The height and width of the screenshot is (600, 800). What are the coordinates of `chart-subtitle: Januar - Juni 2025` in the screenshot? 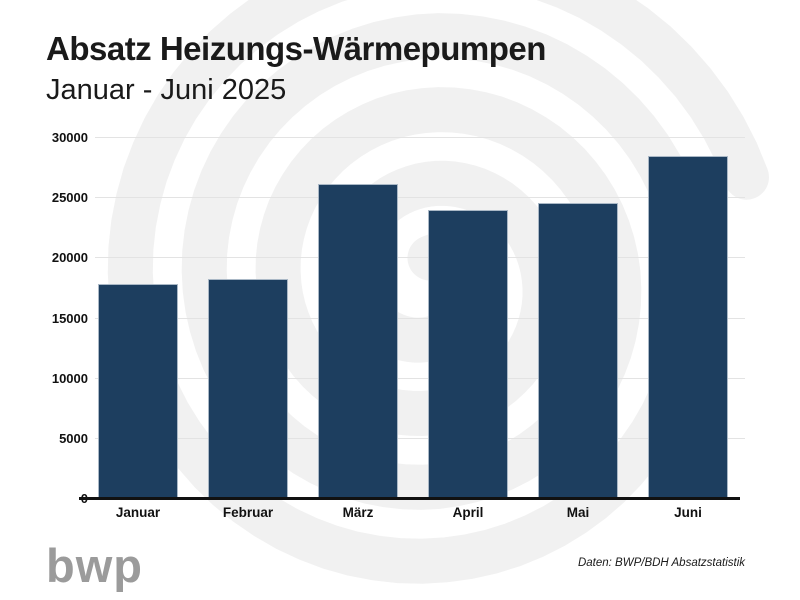 It's located at (166, 90).